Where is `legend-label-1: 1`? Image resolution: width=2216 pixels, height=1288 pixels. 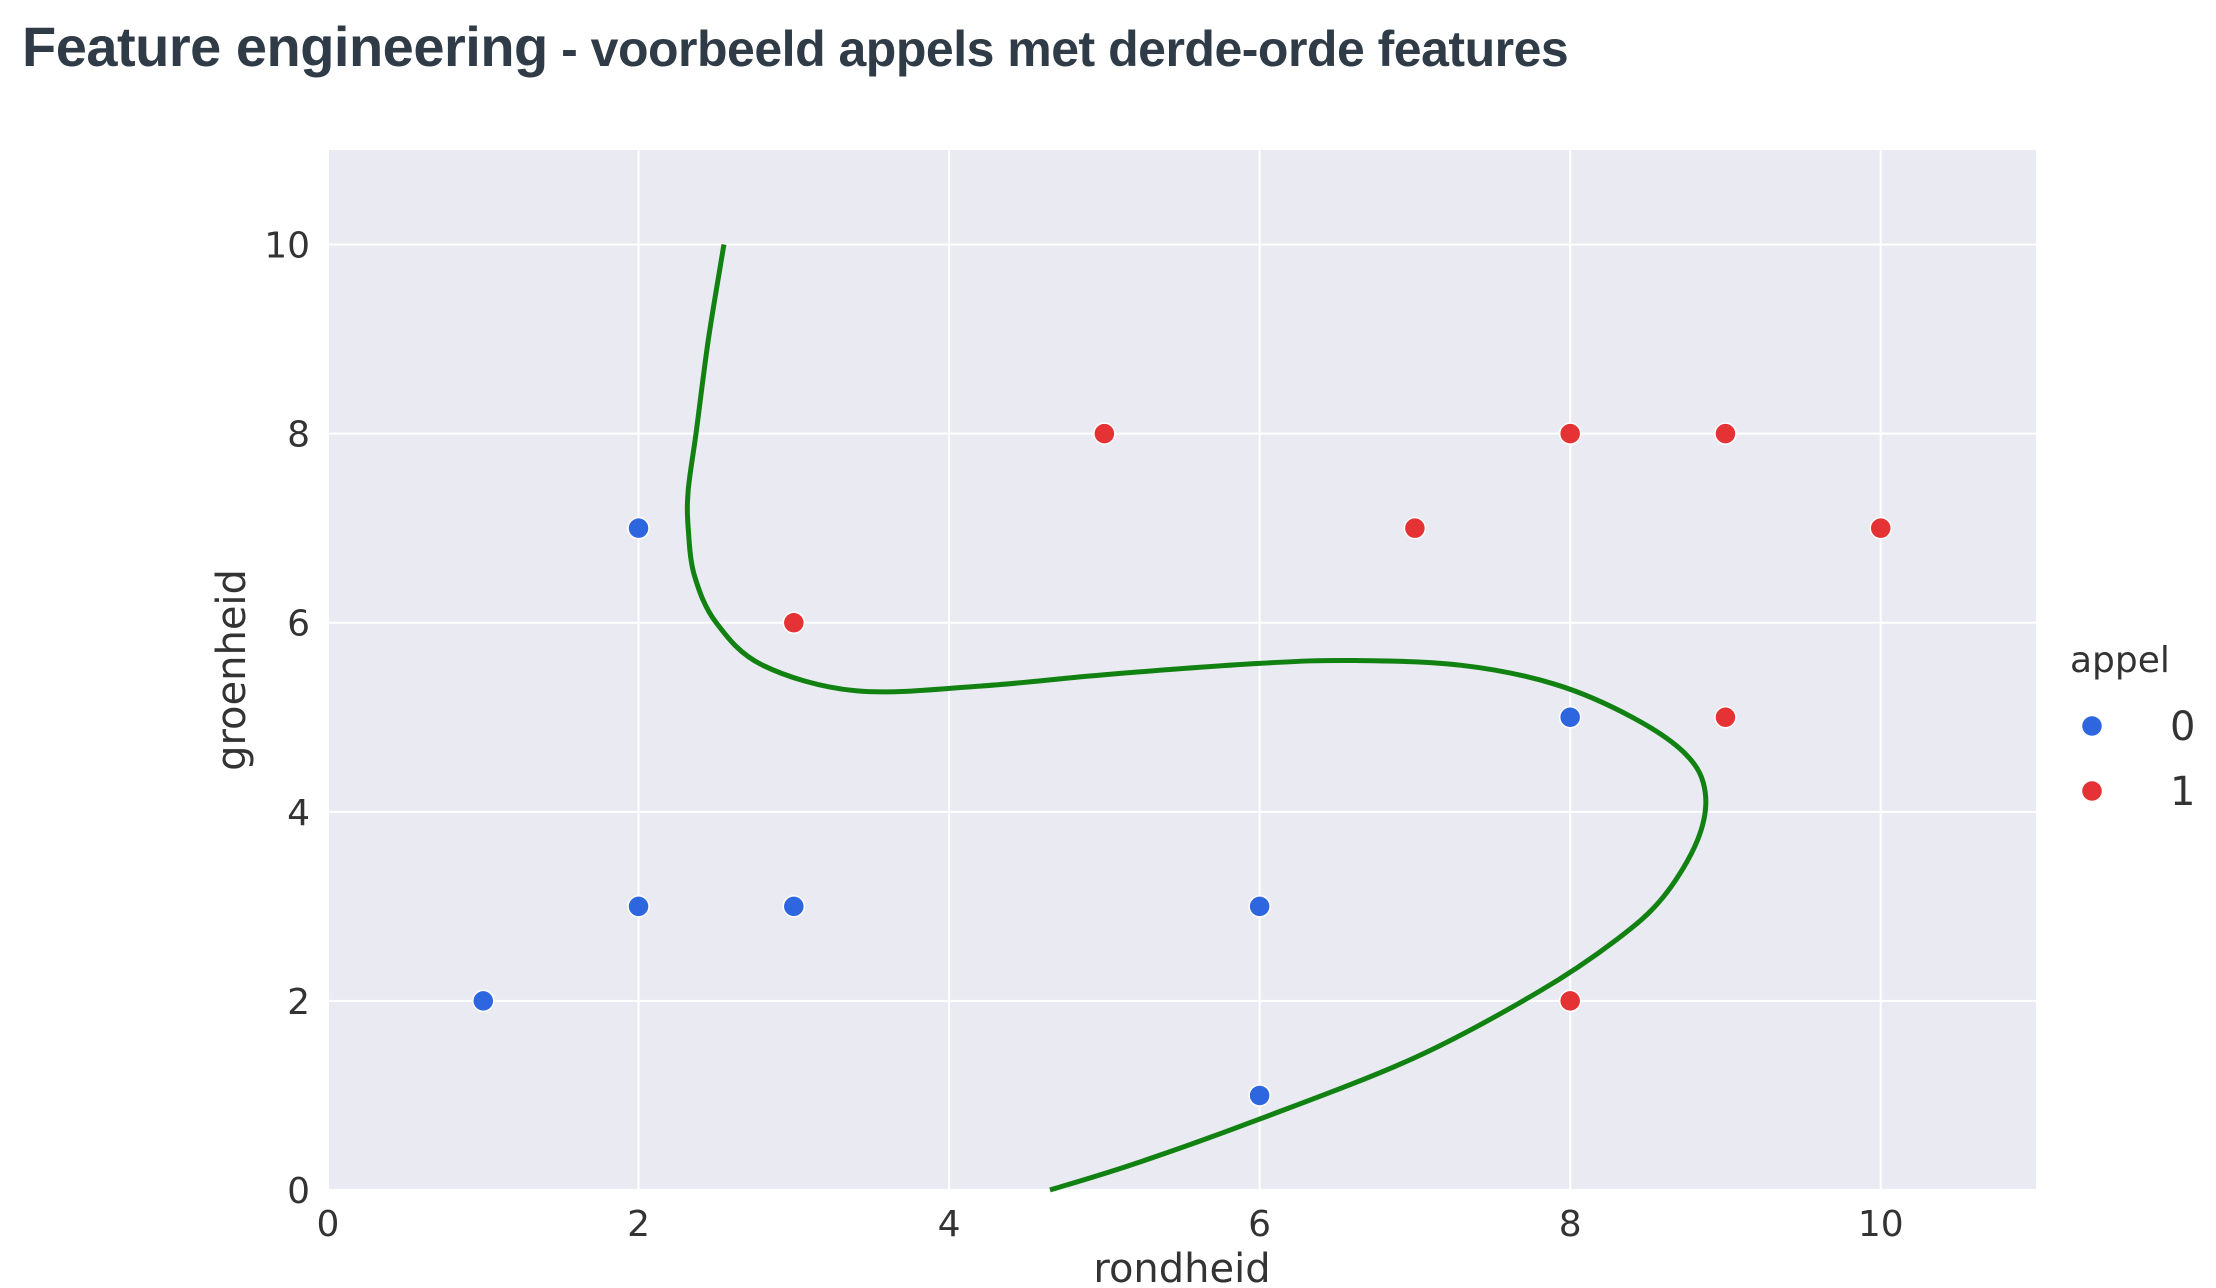 legend-label-1: 1 is located at coordinates (2182, 792).